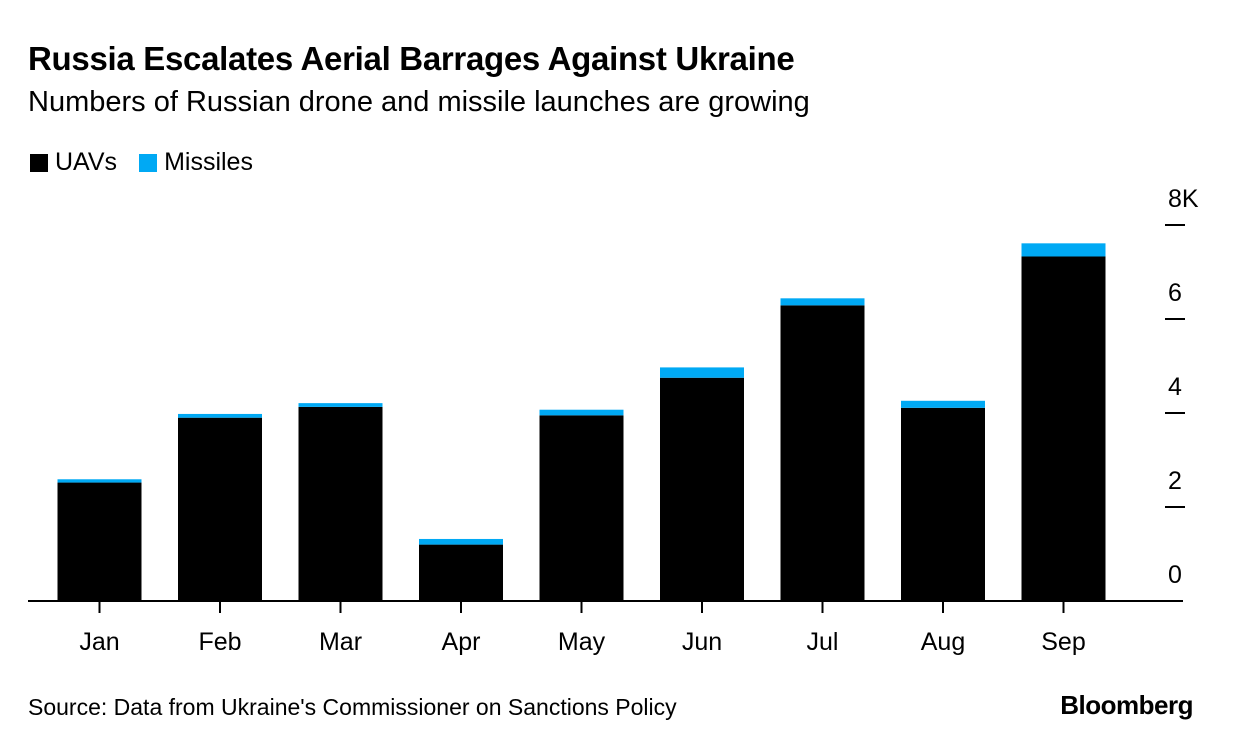 The image size is (1233, 750). I want to click on bar-uavs-sep, so click(1063, 428).